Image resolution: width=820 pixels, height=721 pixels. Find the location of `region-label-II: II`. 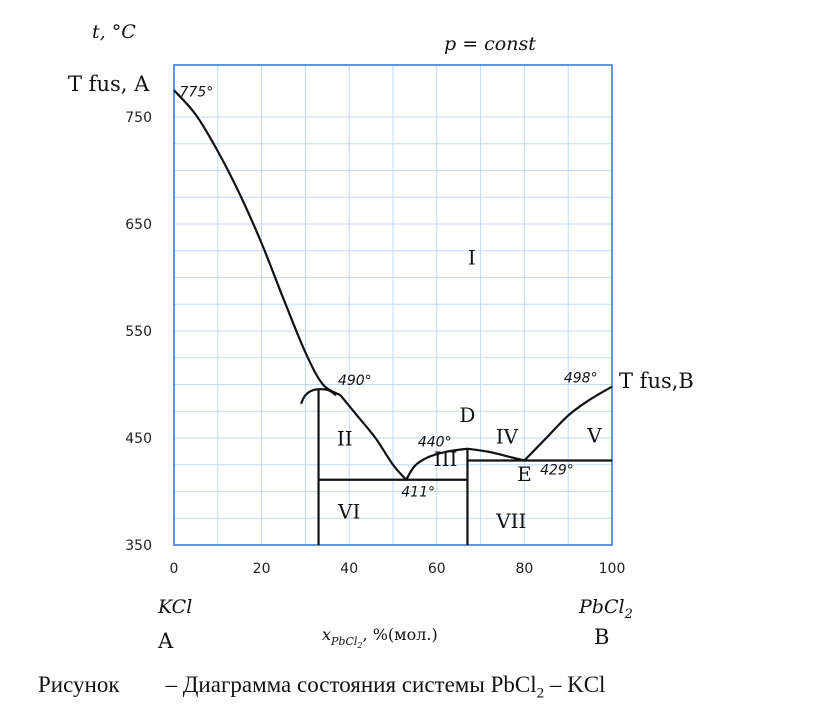

region-label-II: II is located at coordinates (345, 438).